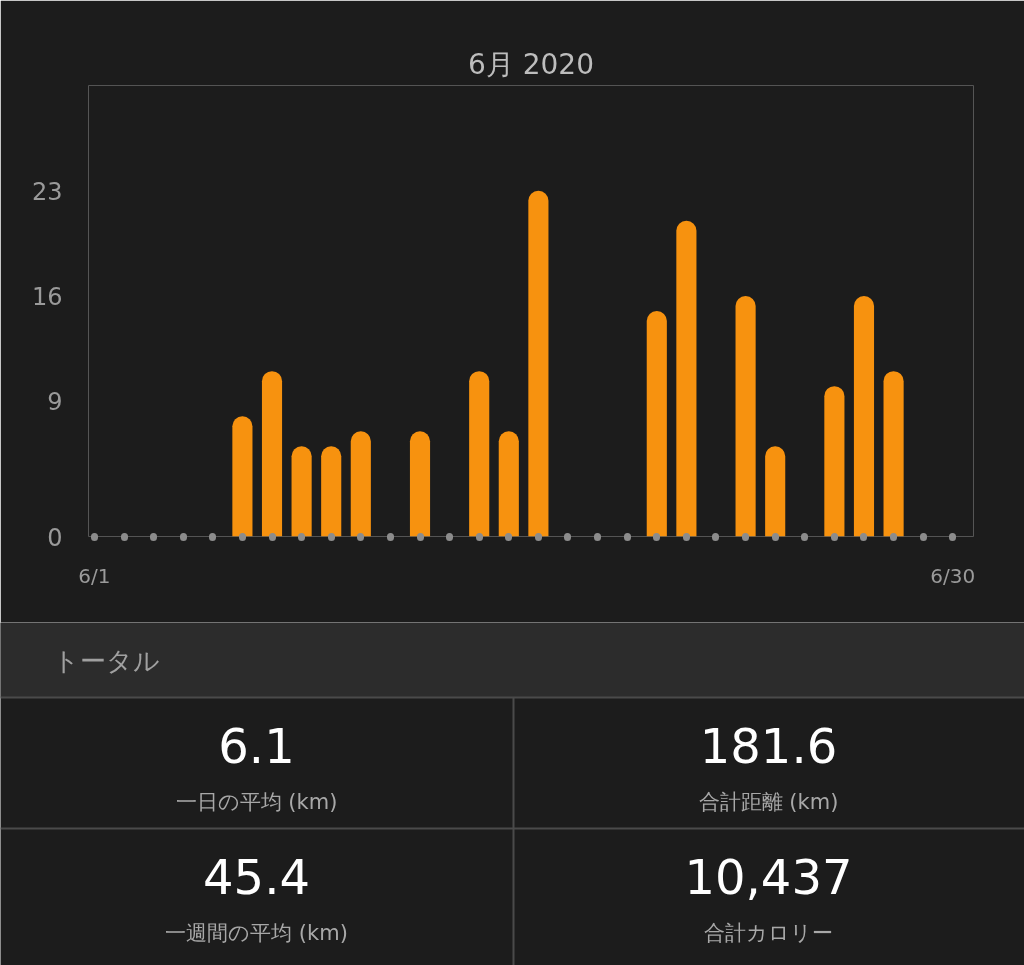  I want to click on text: 合計カロリー, so click(768, 932).